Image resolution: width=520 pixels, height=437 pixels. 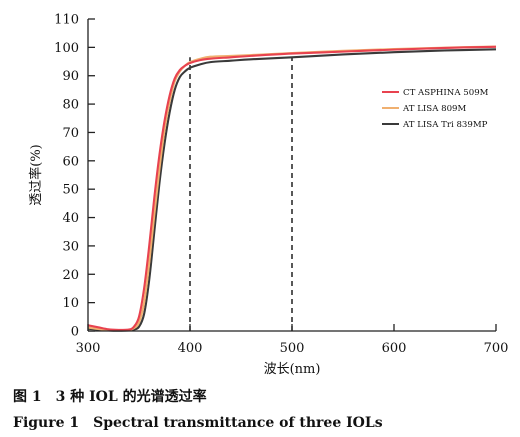 I want to click on x-tick-label: 600, so click(x=394, y=348).